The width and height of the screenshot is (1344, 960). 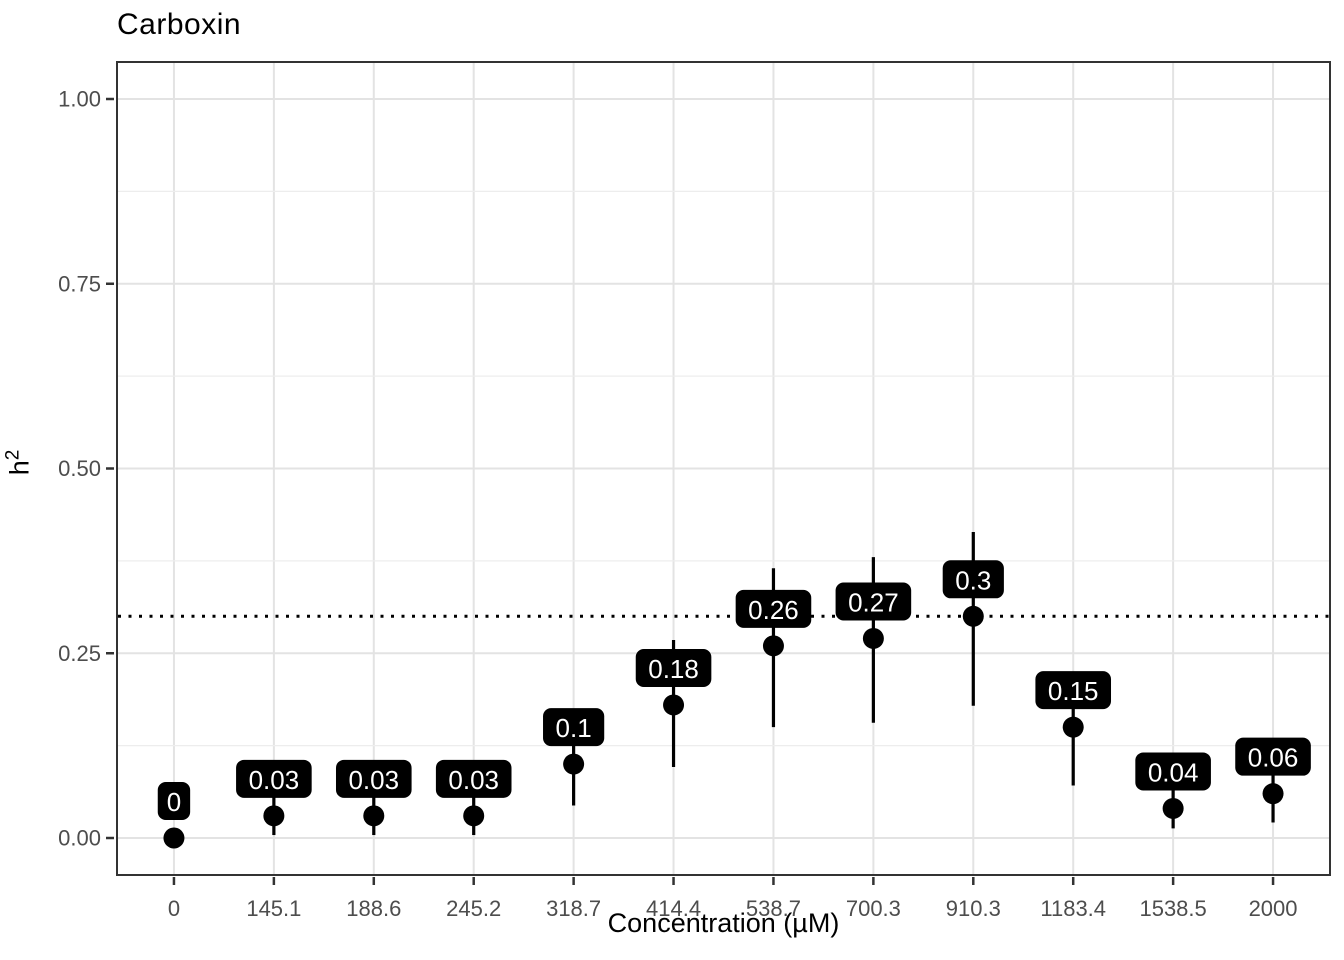 I want to click on x-tick-label: 245.2, so click(x=473, y=908).